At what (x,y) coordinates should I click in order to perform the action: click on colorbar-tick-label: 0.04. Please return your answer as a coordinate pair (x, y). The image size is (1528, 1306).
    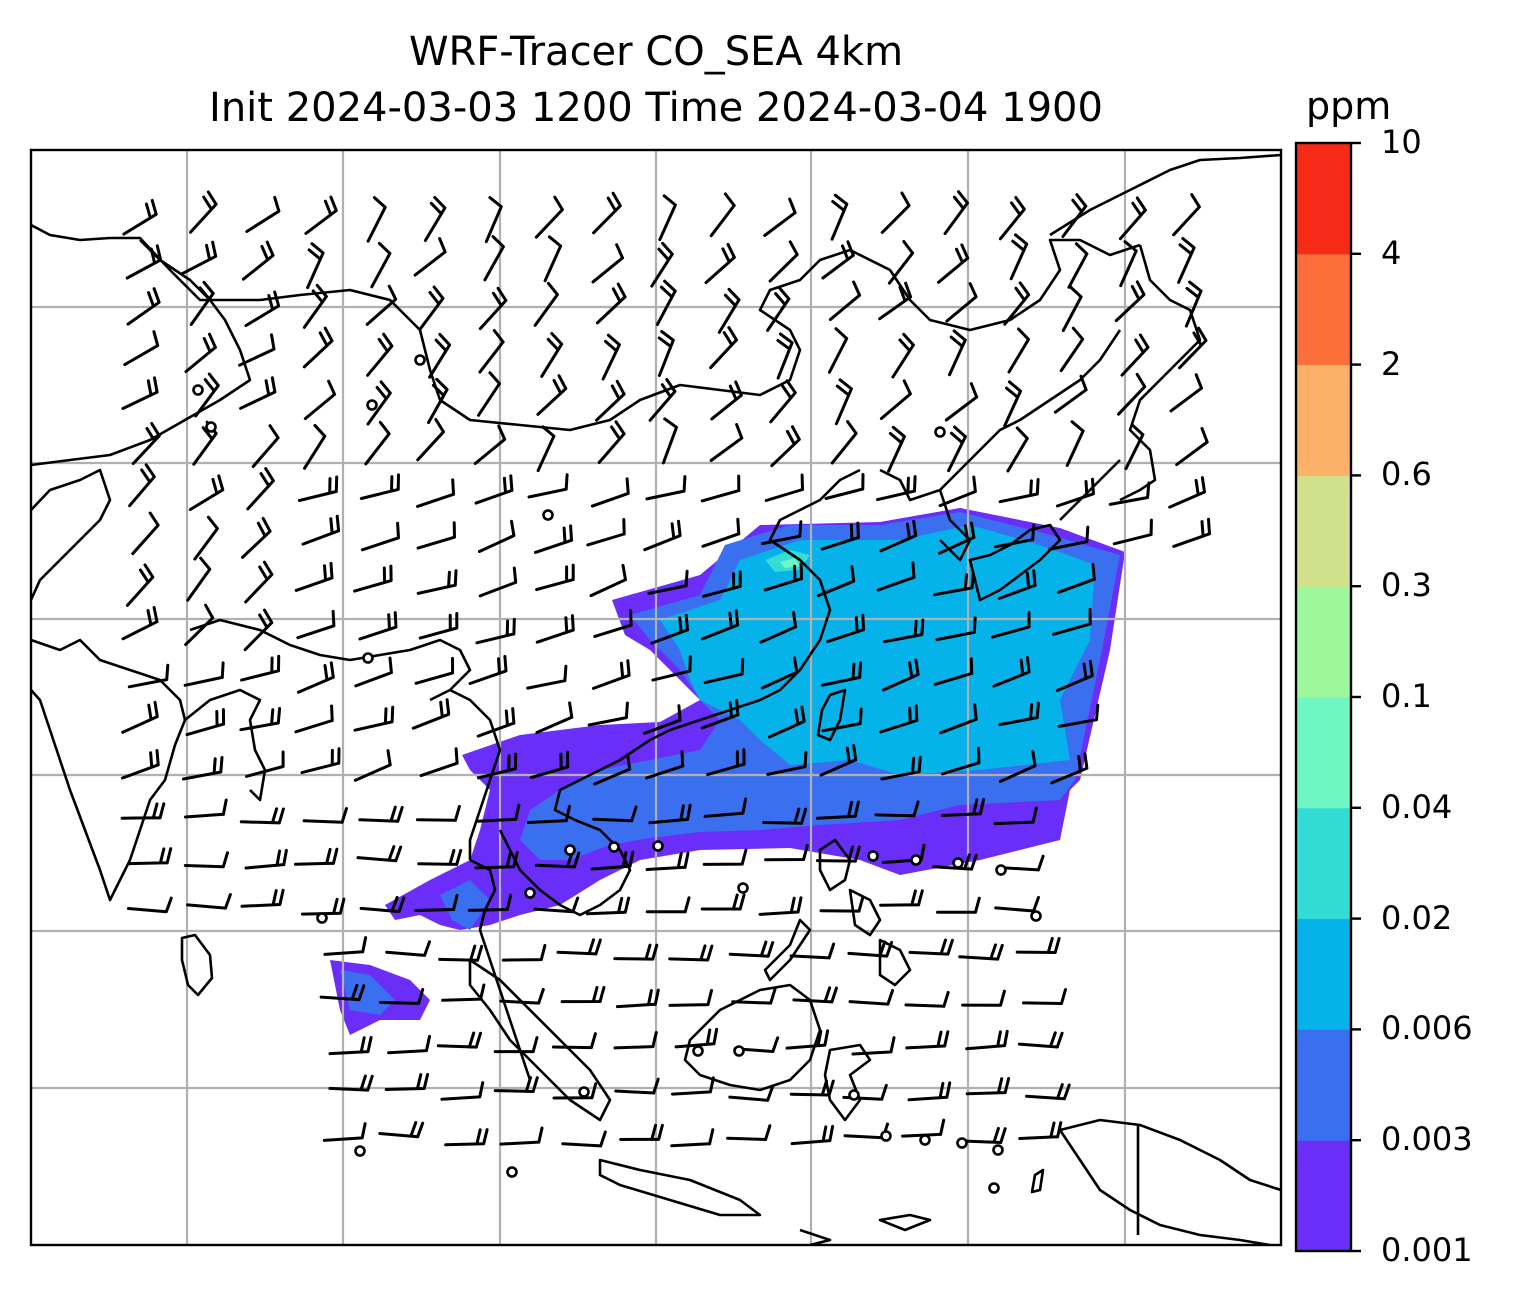
    Looking at the image, I should click on (1417, 806).